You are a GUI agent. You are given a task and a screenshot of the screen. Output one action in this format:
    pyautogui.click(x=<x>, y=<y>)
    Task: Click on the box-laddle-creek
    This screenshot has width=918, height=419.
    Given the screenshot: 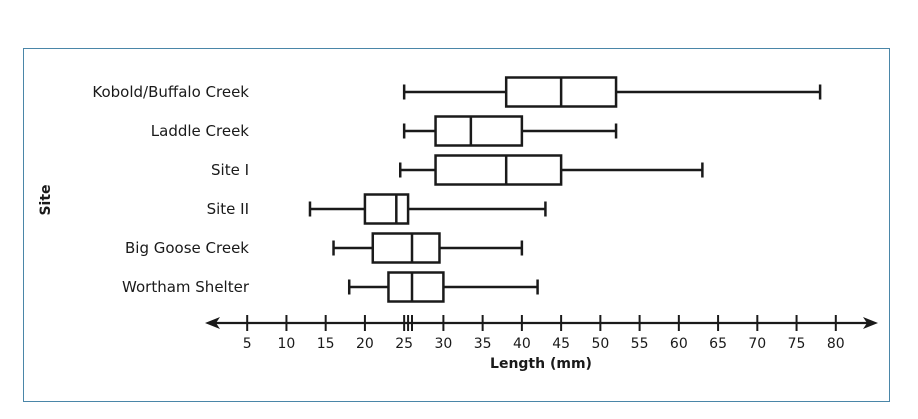 What is the action you would take?
    pyautogui.click(x=510, y=131)
    